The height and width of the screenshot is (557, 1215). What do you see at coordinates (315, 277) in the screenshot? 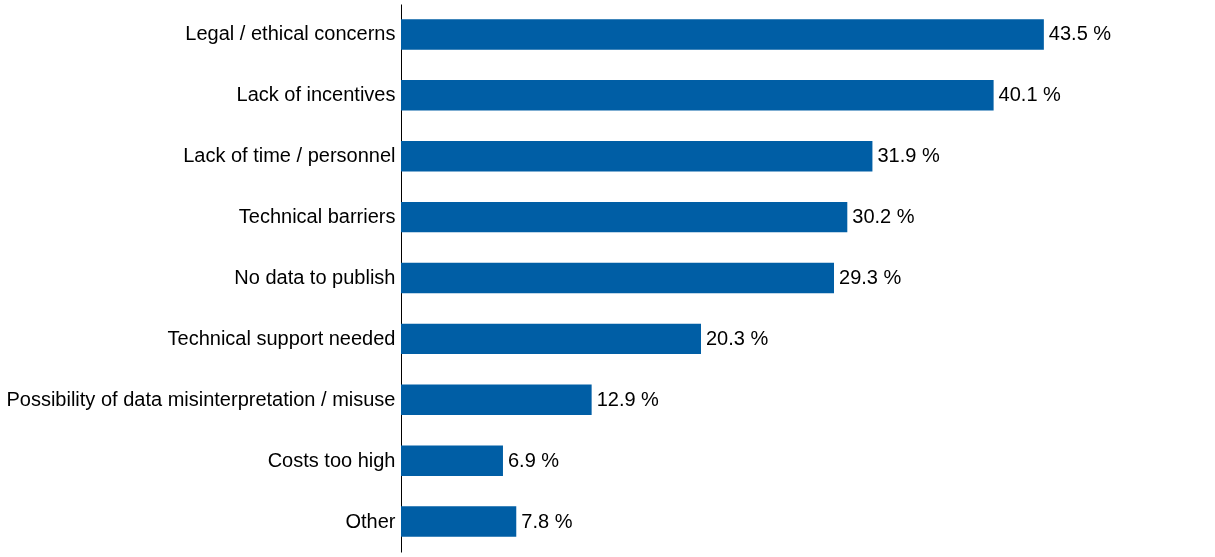
I see `y-tick-label: No data to publish` at bounding box center [315, 277].